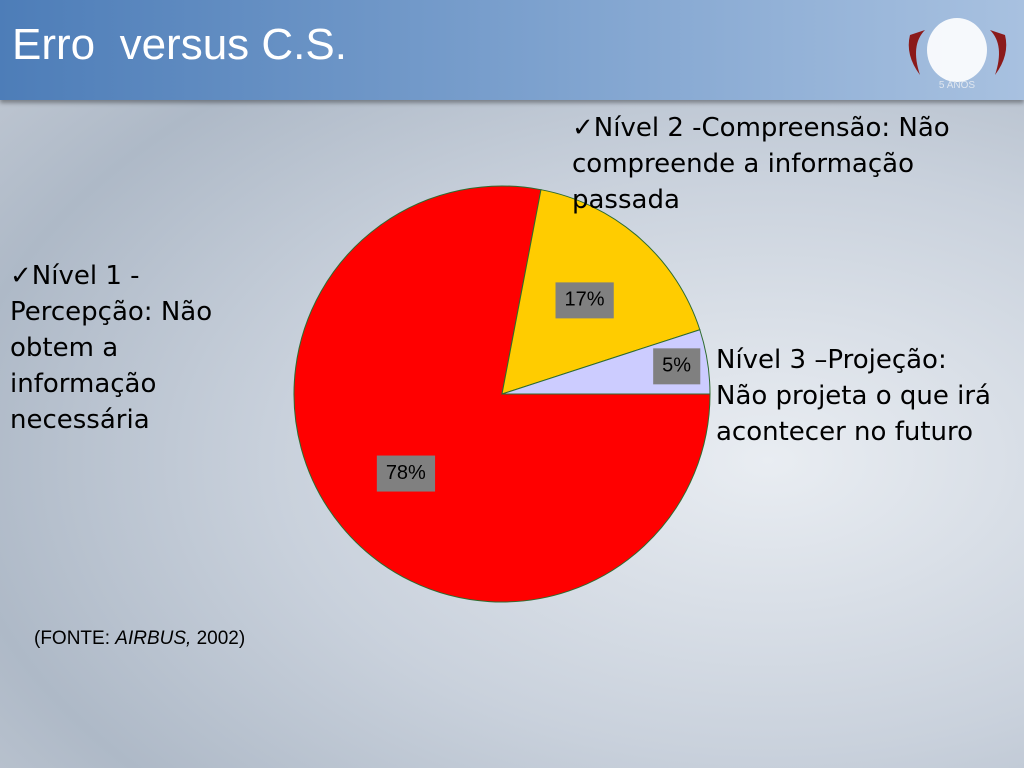 The image size is (1024, 768). What do you see at coordinates (179, 44) in the screenshot?
I see `slide-title: Erro versus C.S.` at bounding box center [179, 44].